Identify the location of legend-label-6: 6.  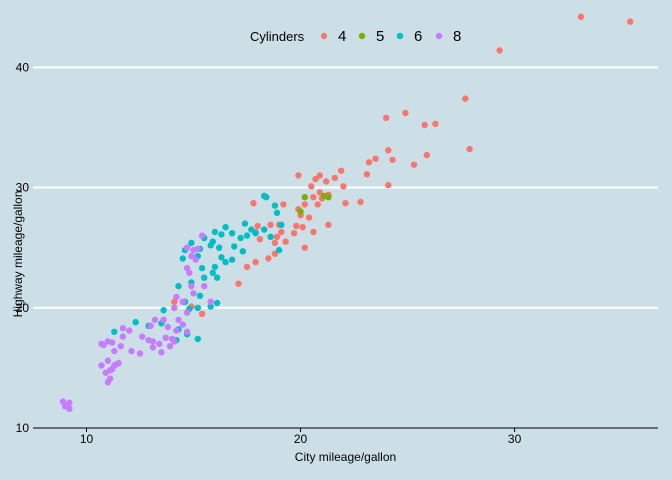
(418, 36).